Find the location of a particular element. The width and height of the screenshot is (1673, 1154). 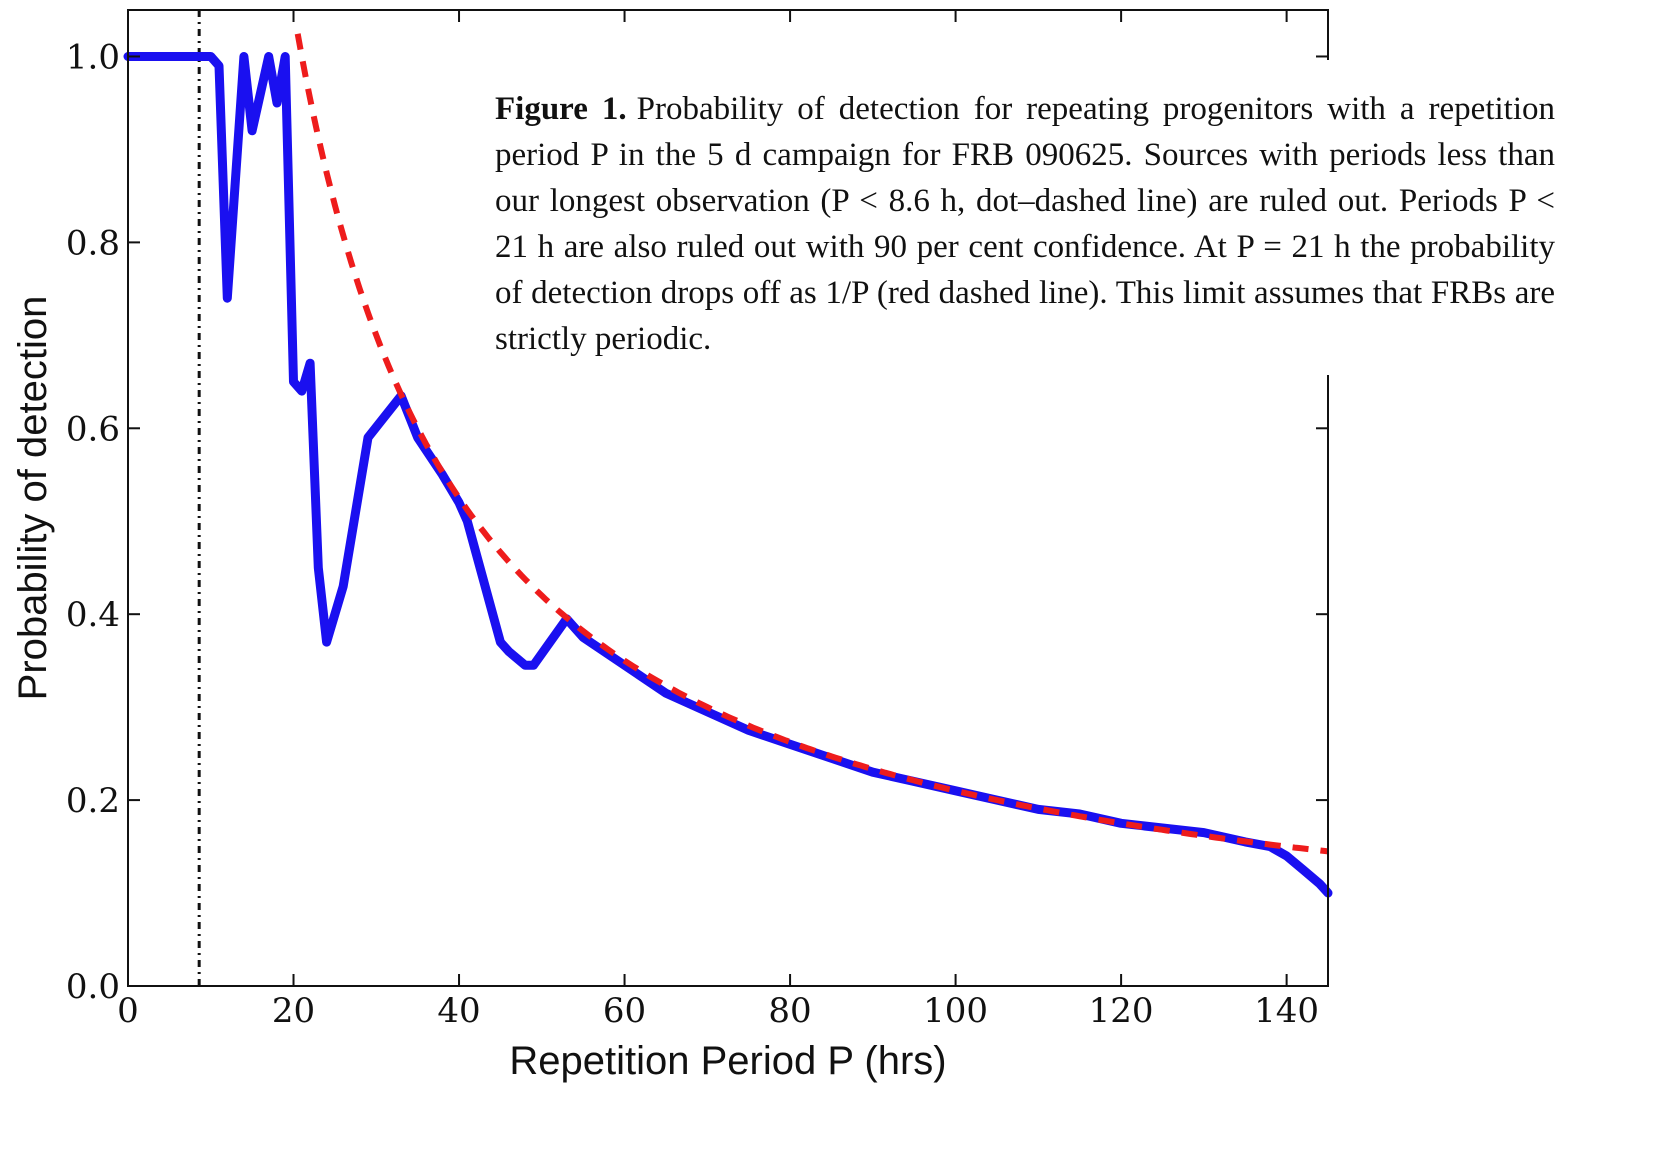

x-tick-label: 120 is located at coordinates (1121, 1011).